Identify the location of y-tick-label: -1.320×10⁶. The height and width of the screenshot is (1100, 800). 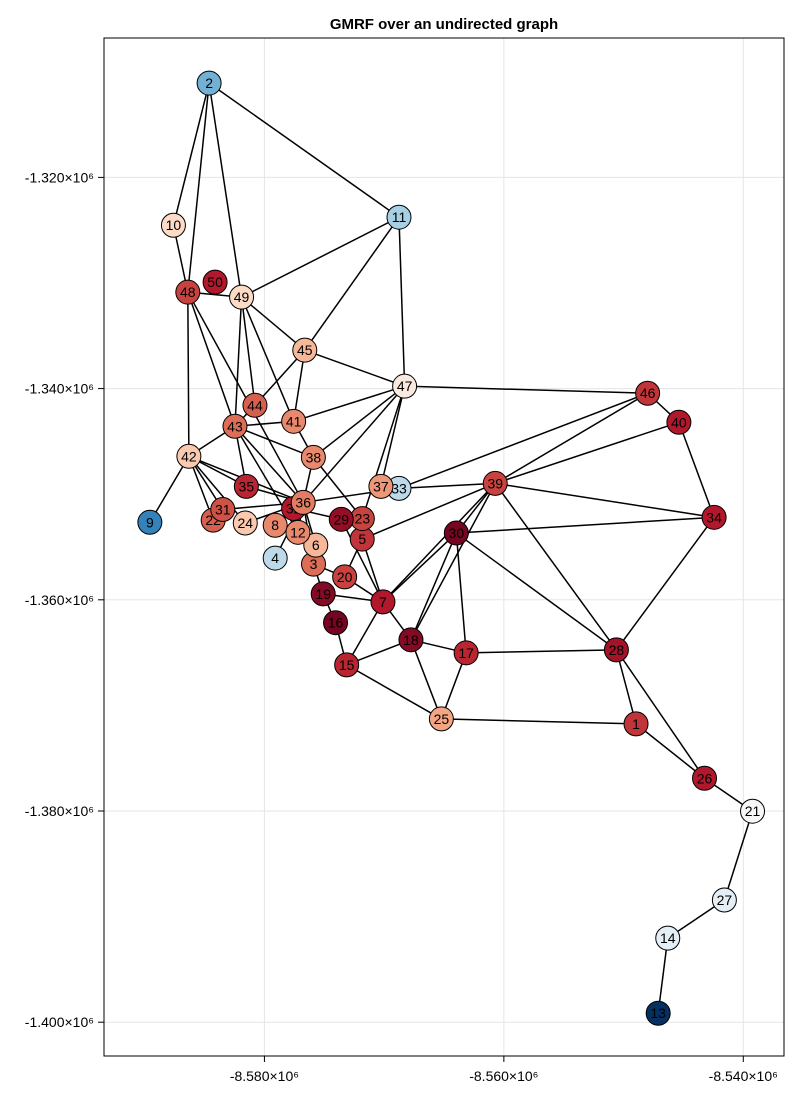
(59, 177).